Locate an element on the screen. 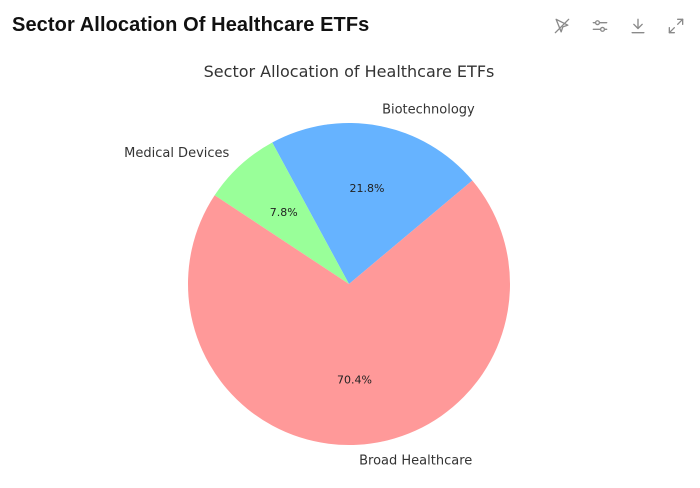 This screenshot has width=700, height=488. slice-label-medical-devices: Medical Devices is located at coordinates (176, 153).